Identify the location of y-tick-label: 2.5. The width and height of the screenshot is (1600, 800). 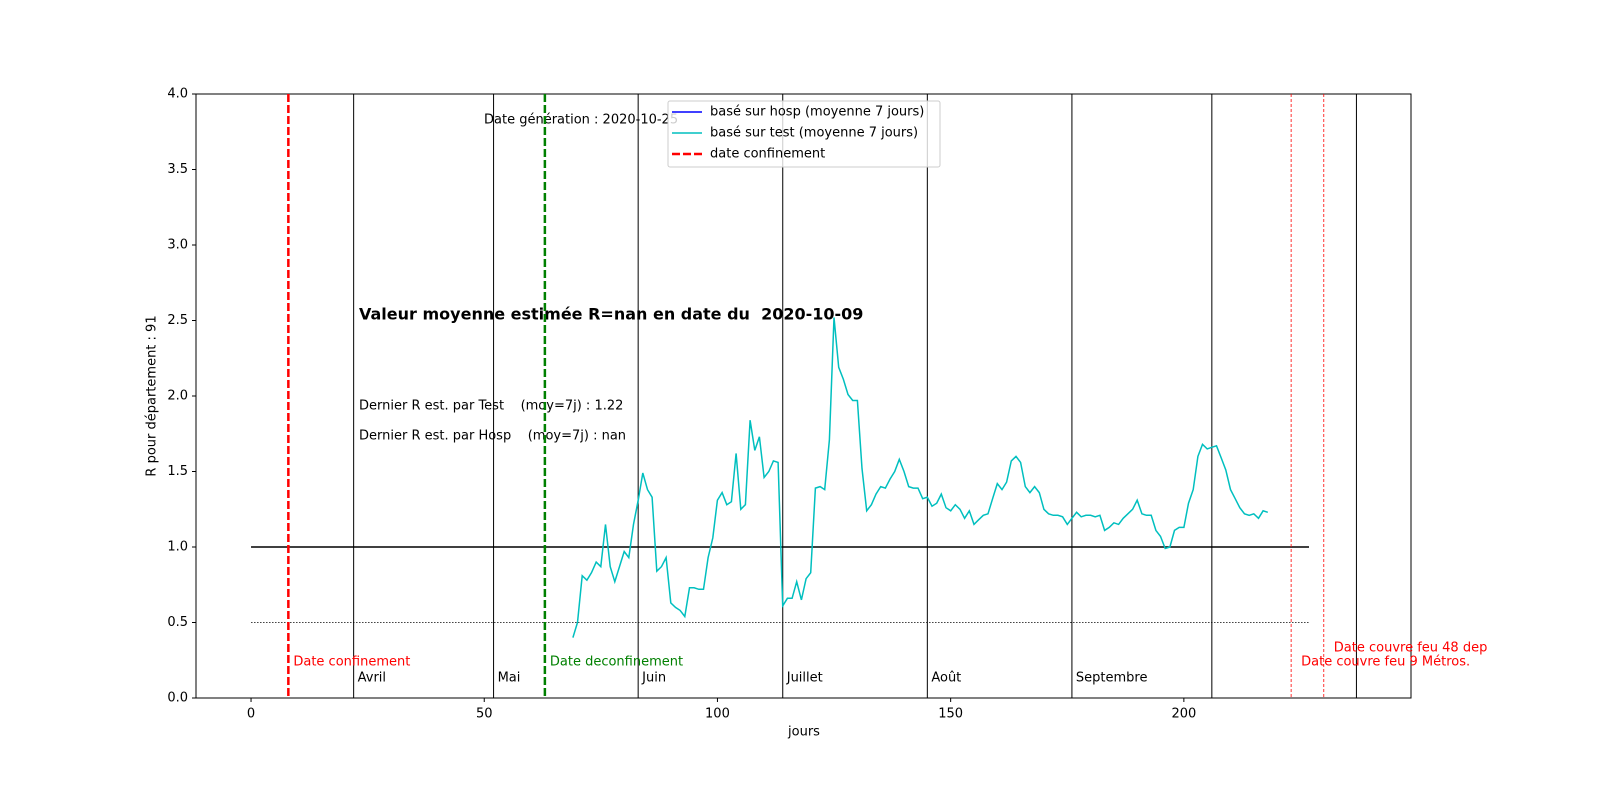
(177, 320).